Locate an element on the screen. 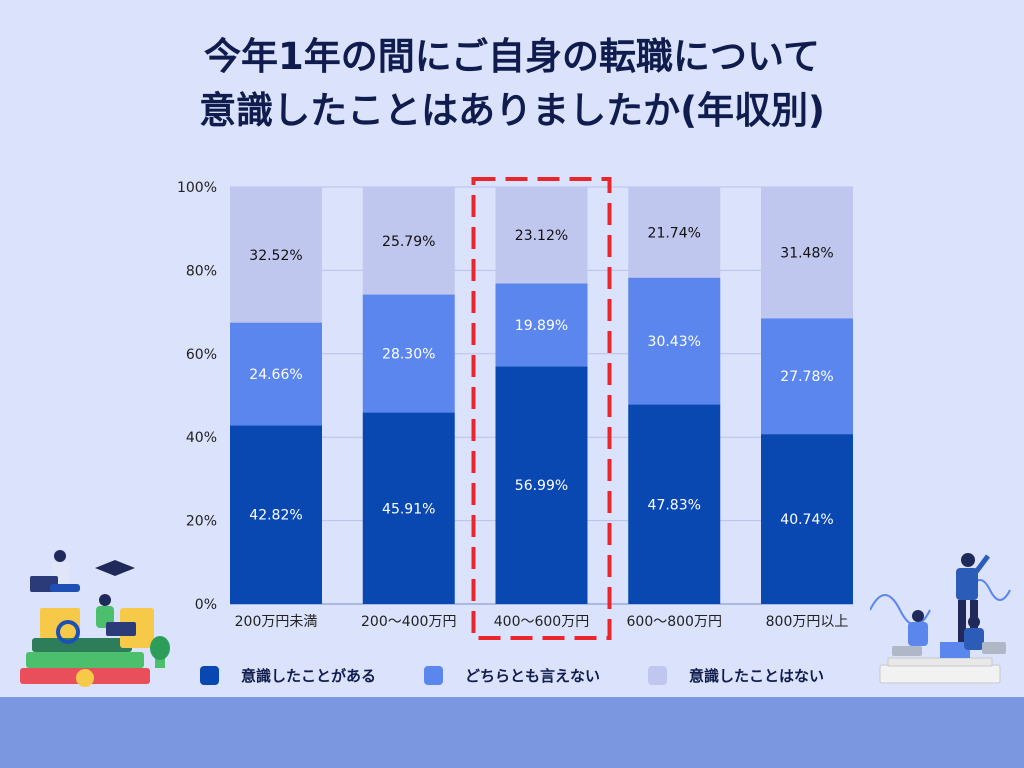  x-tick-label: 200万円未満 is located at coordinates (276, 622).